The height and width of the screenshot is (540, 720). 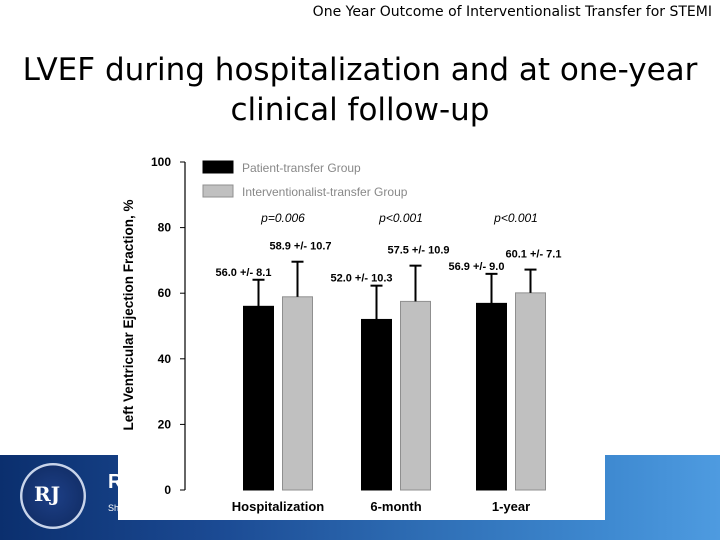 What do you see at coordinates (300, 247) in the screenshot?
I see `data-label: 58.9 +/- 10.7` at bounding box center [300, 247].